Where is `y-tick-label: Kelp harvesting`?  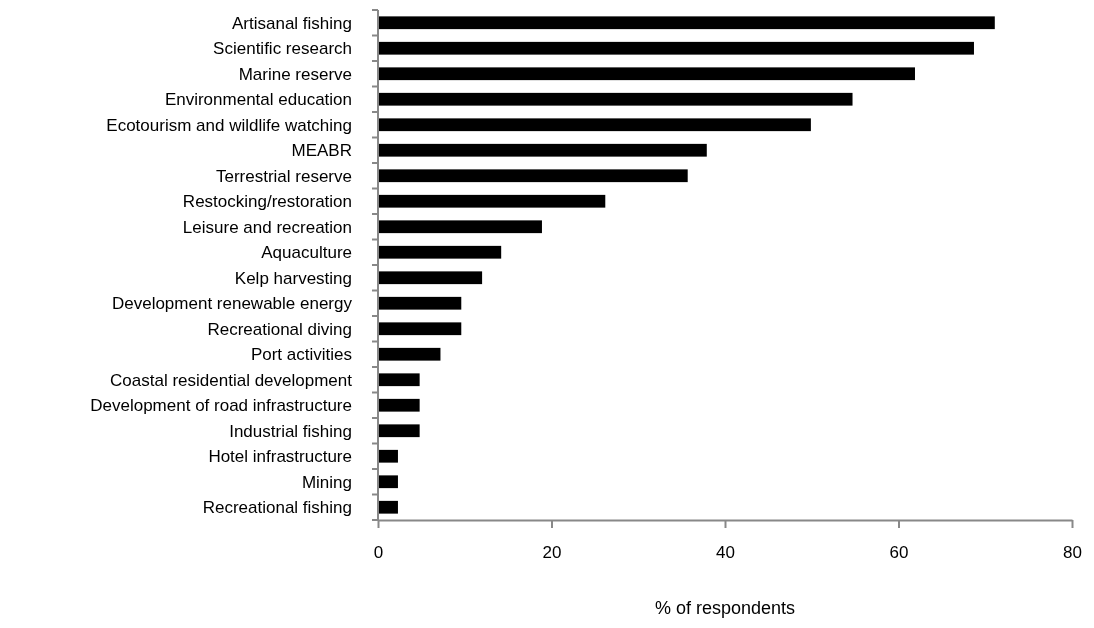 y-tick-label: Kelp harvesting is located at coordinates (293, 278).